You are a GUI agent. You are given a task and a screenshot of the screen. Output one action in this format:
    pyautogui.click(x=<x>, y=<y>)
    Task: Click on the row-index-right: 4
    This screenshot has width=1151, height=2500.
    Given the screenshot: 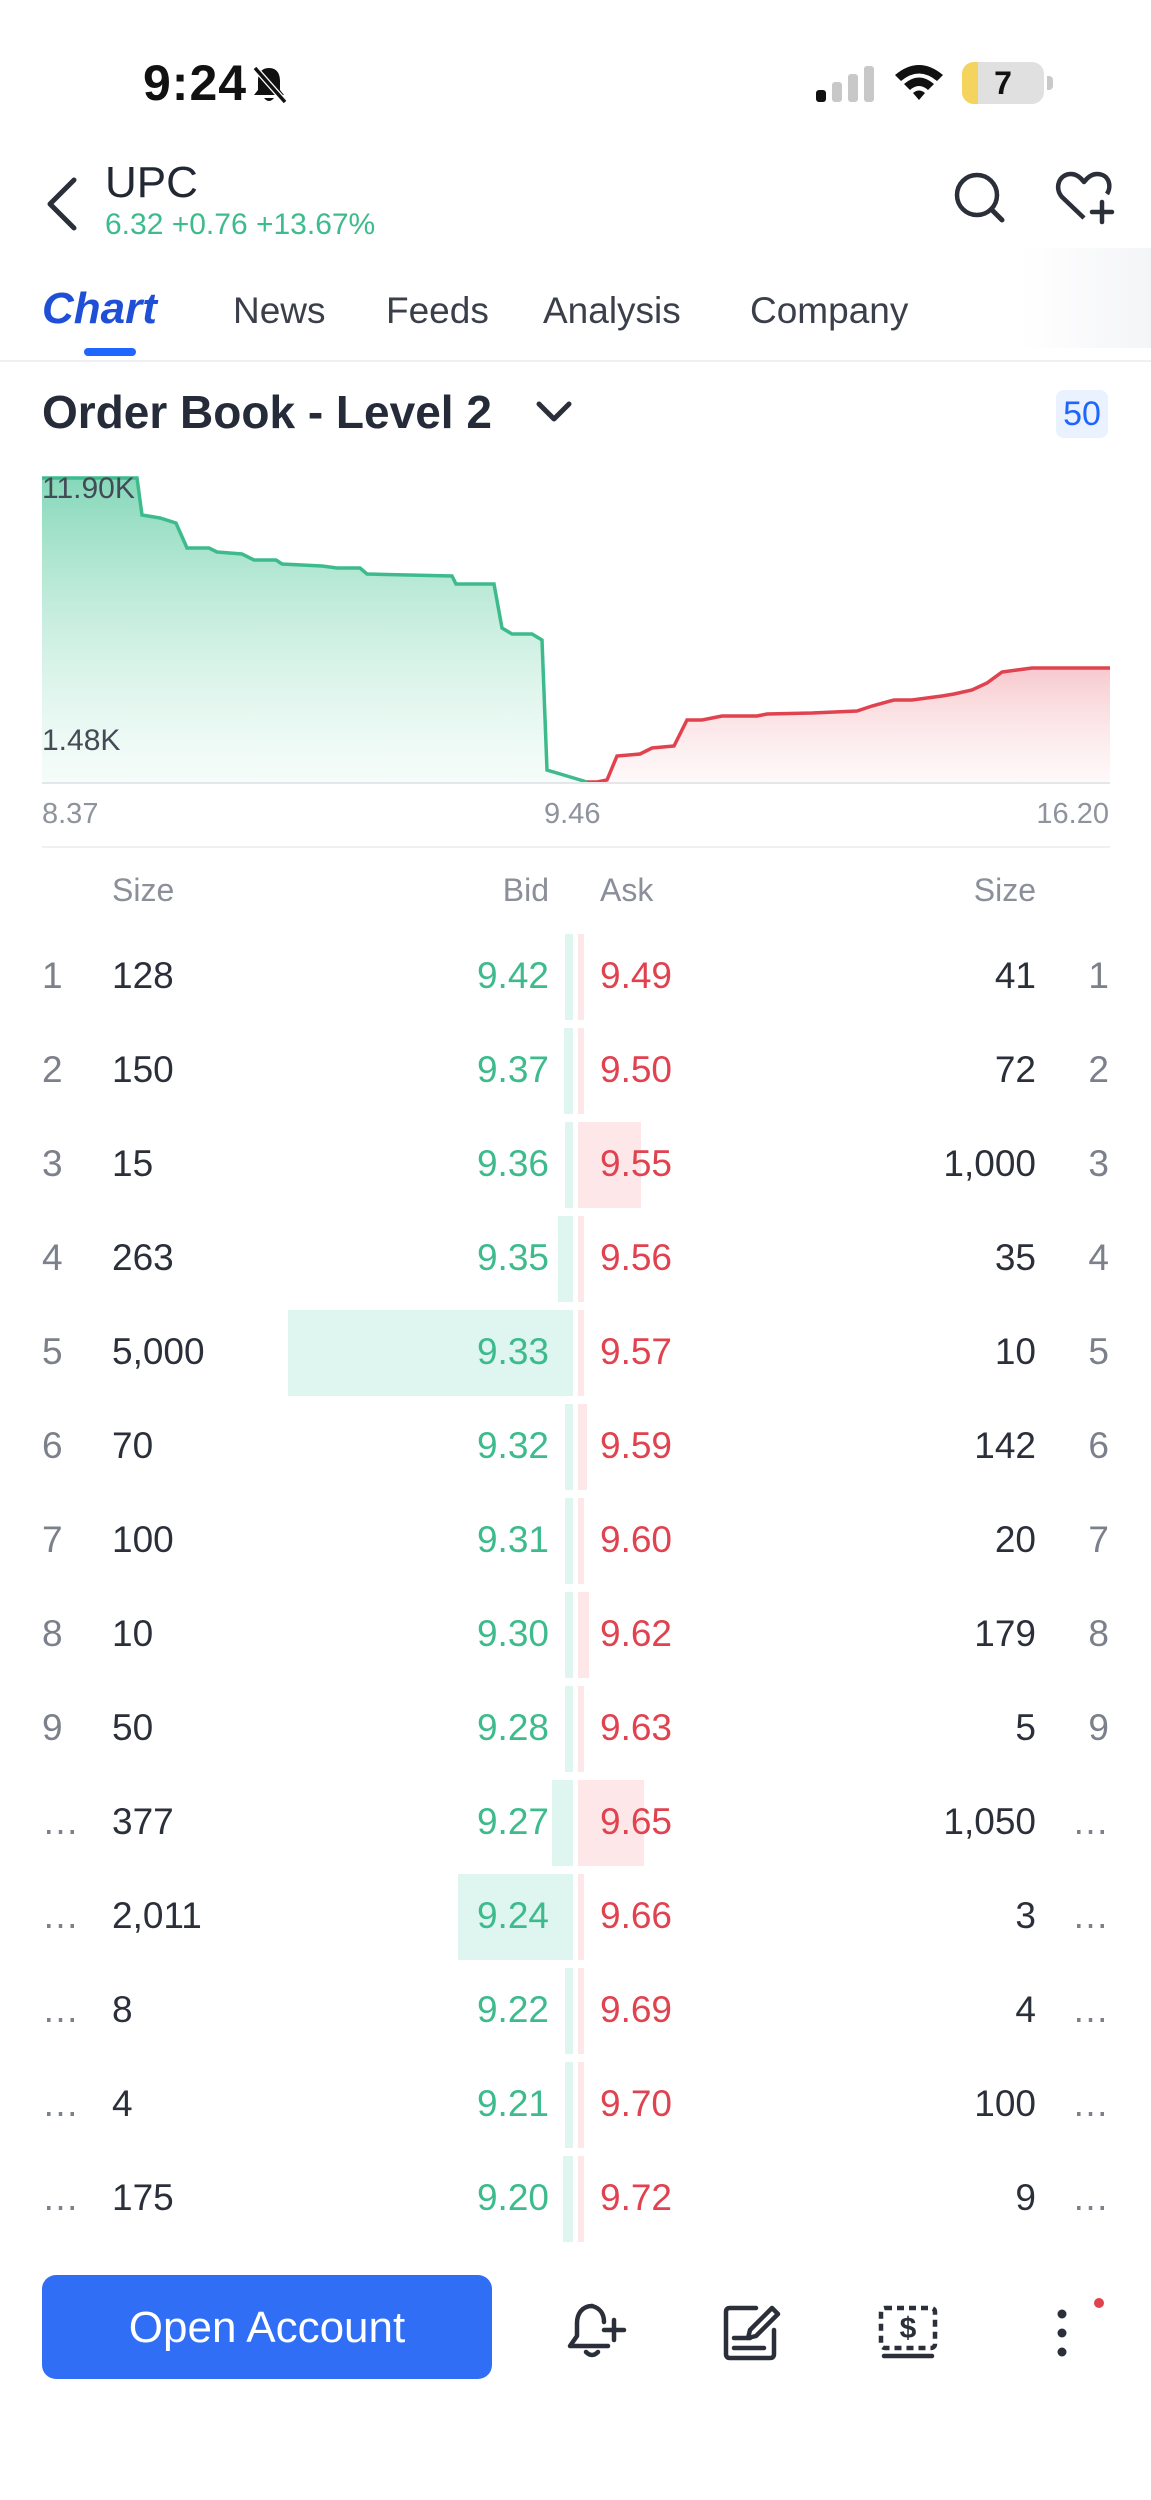 What is the action you would take?
    pyautogui.click(x=1098, y=1257)
    